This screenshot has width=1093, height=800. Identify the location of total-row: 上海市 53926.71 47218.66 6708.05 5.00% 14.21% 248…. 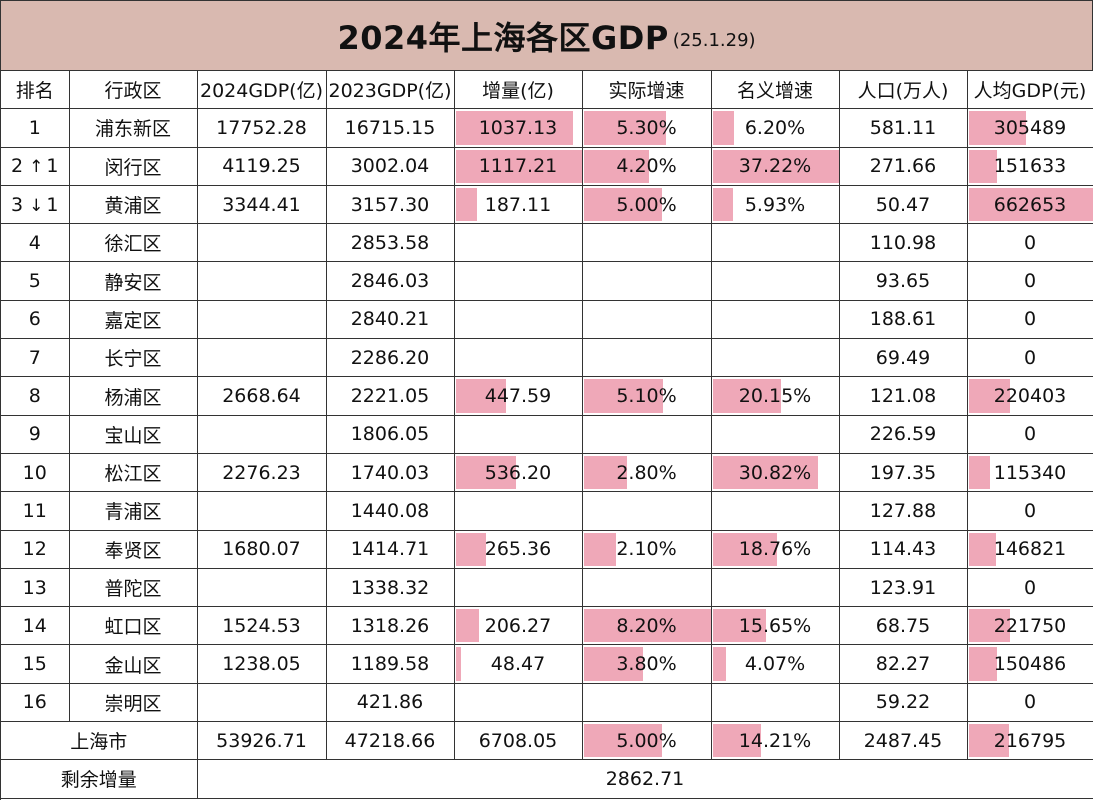
(547, 741).